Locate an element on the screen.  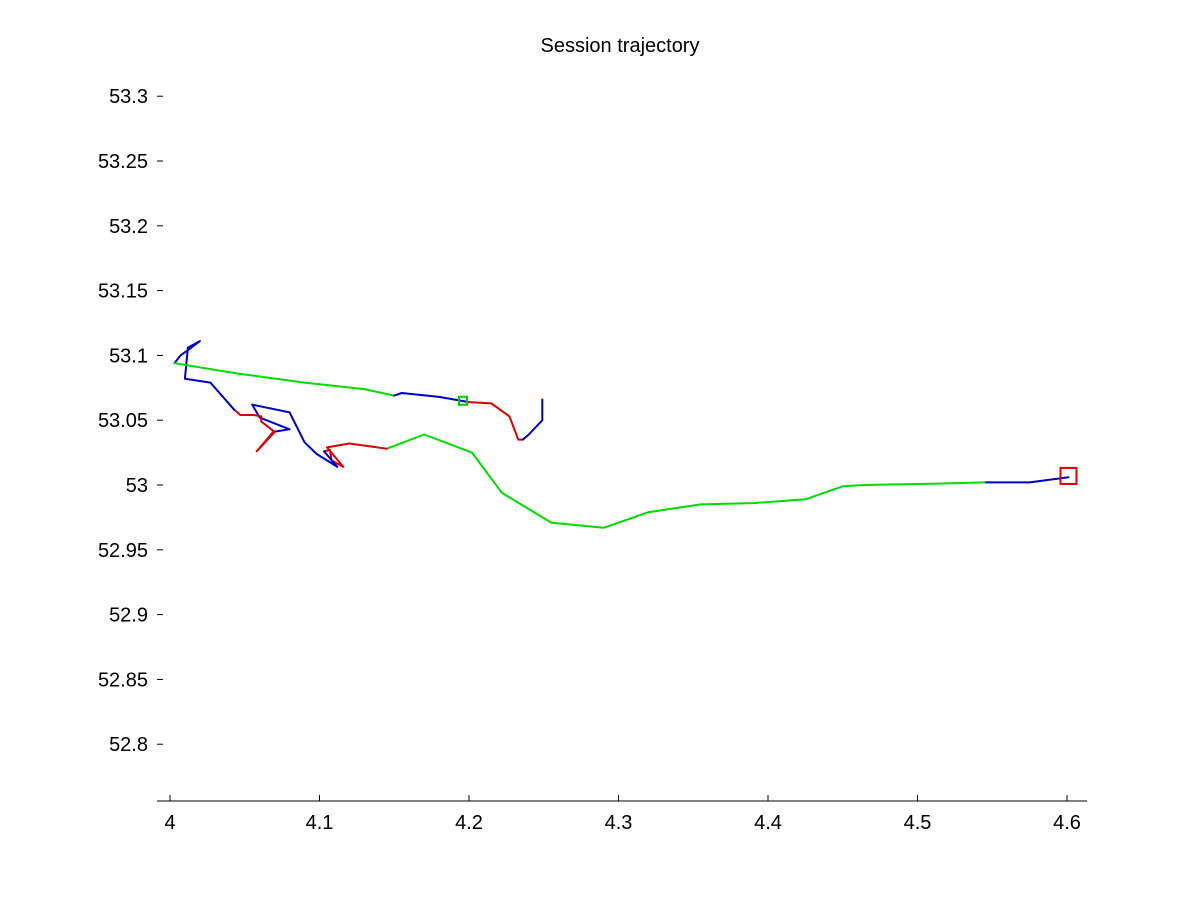
y-tick-label: 53 is located at coordinates (137, 486).